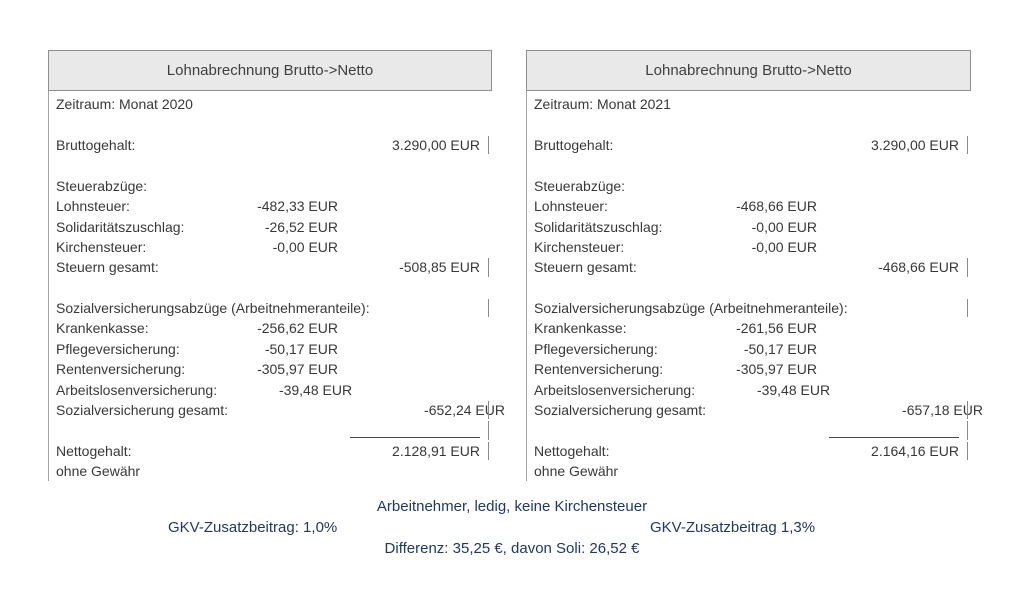  I want to click on table-row: Nettogehalt: 2.164,16 EUR, so click(749, 451).